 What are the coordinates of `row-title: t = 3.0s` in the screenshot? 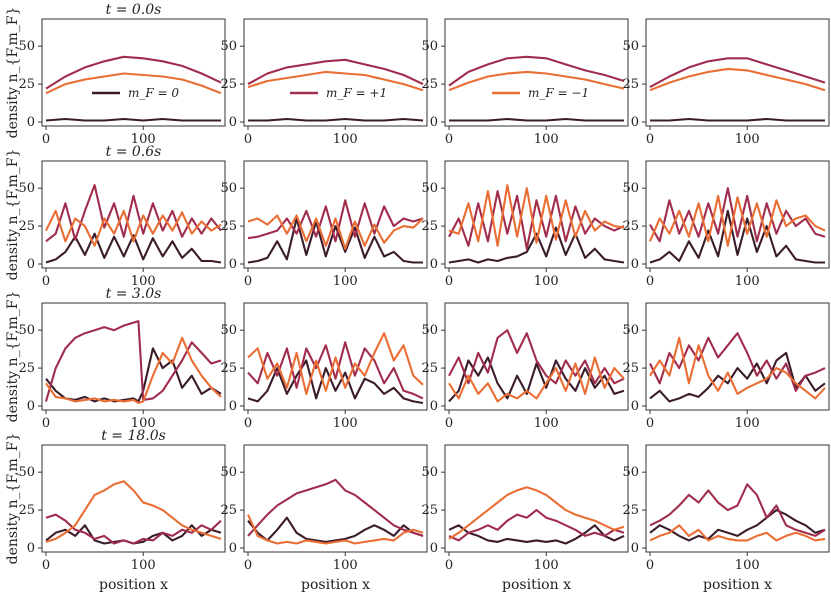 It's located at (134, 294).